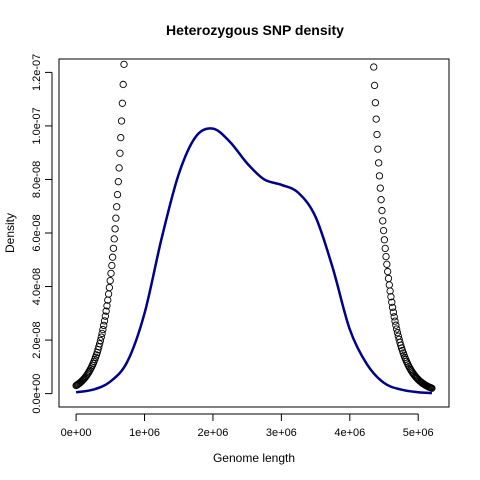 The image size is (480, 480). Describe the element at coordinates (212, 433) in the screenshot. I see `x-tick-label: 2e+06` at that location.